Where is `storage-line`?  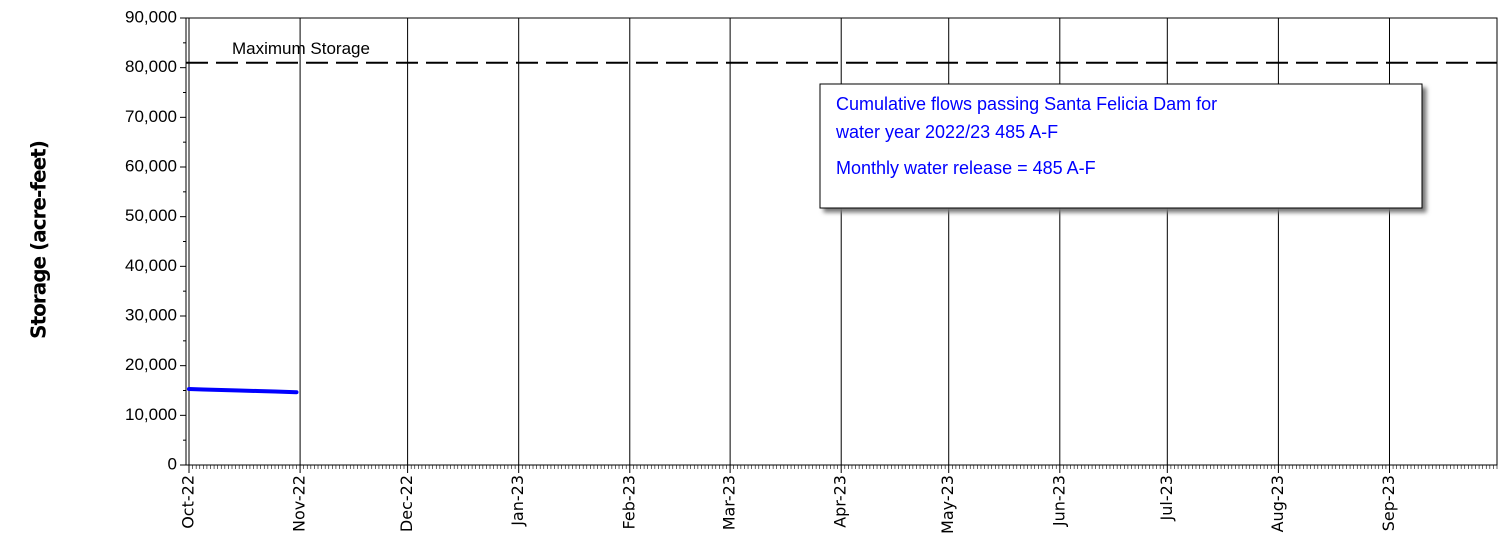
storage-line is located at coordinates (243, 391).